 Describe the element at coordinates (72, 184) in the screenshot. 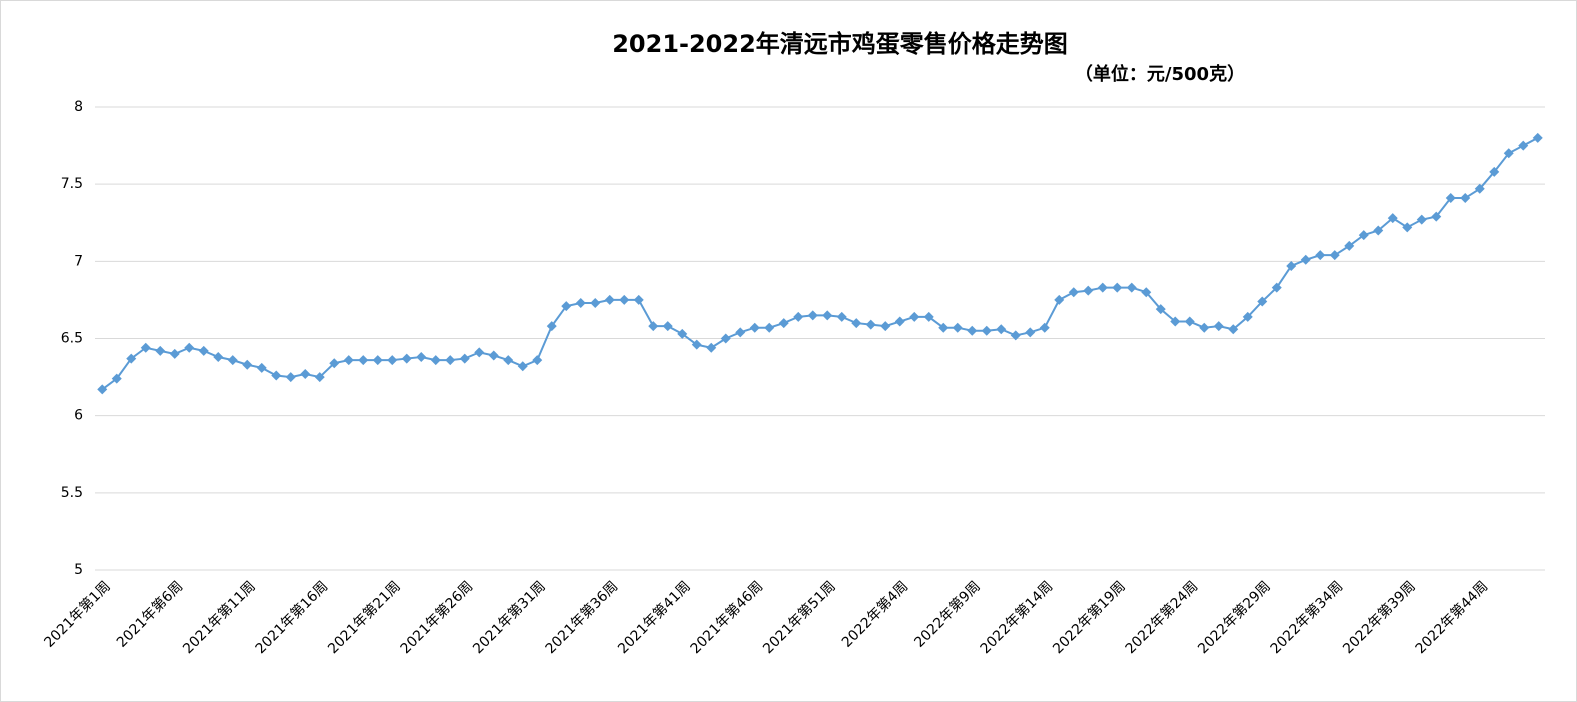

I see `y-tick-label: 7.5` at that location.